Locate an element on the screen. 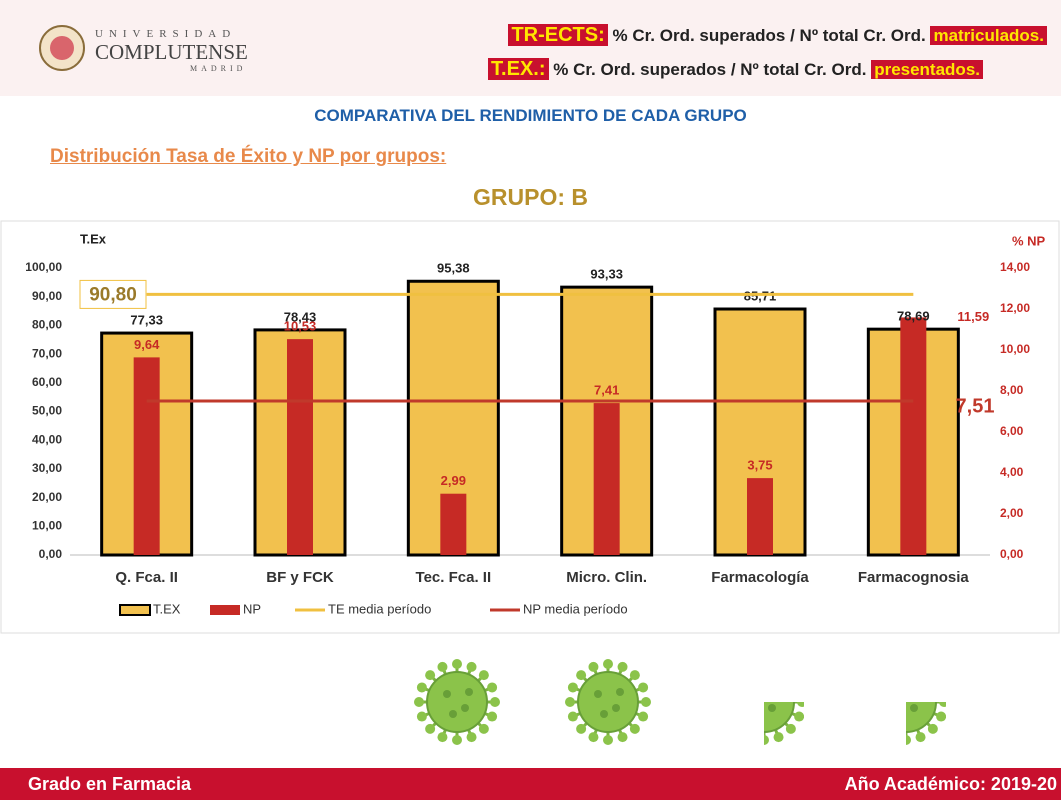 The width and height of the screenshot is (1061, 800). y2-tick-label: 4,00 is located at coordinates (1012, 472).